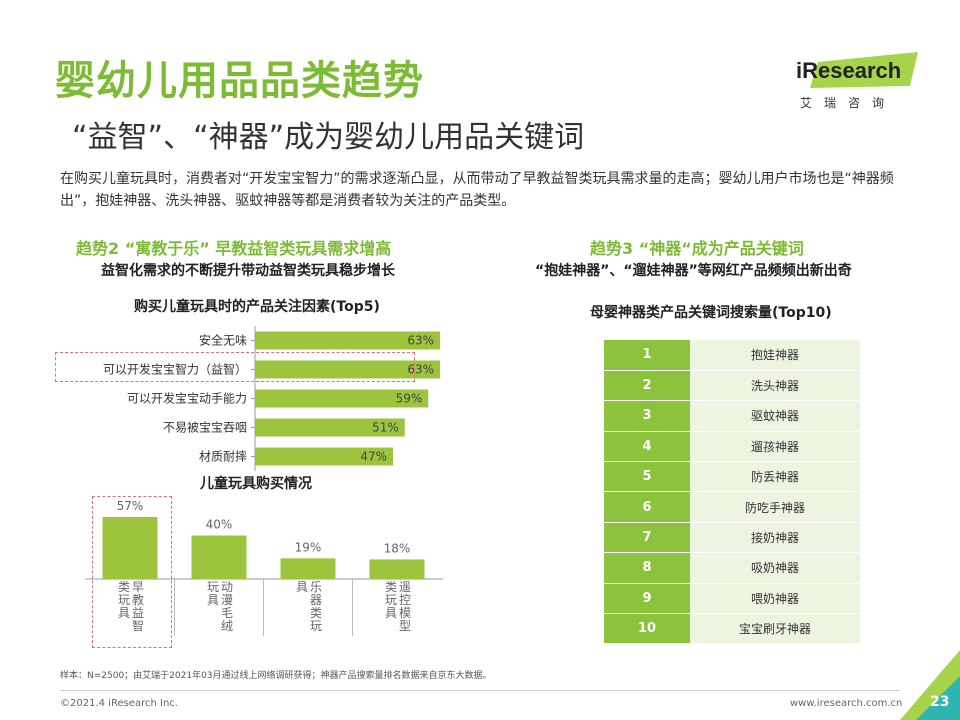 Image resolution: width=960 pixels, height=720 pixels. Describe the element at coordinates (187, 398) in the screenshot. I see `hbar-category-label: 可以开发宝宝动手能力` at that location.